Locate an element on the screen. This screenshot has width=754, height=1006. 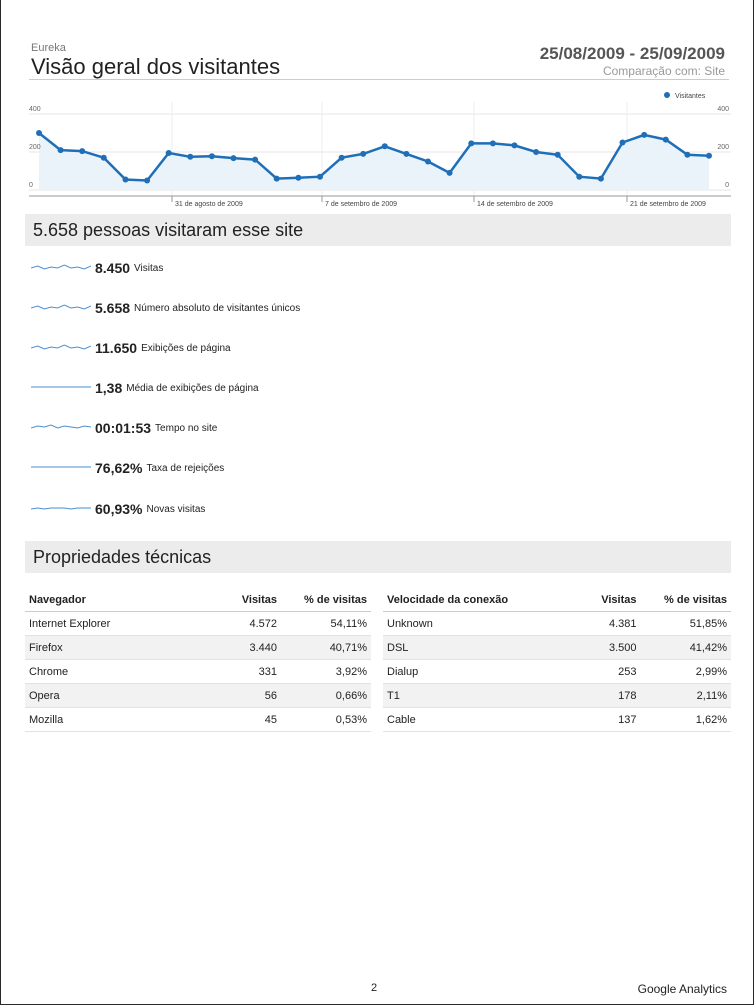
table-cell: 0,66% is located at coordinates (326, 695).